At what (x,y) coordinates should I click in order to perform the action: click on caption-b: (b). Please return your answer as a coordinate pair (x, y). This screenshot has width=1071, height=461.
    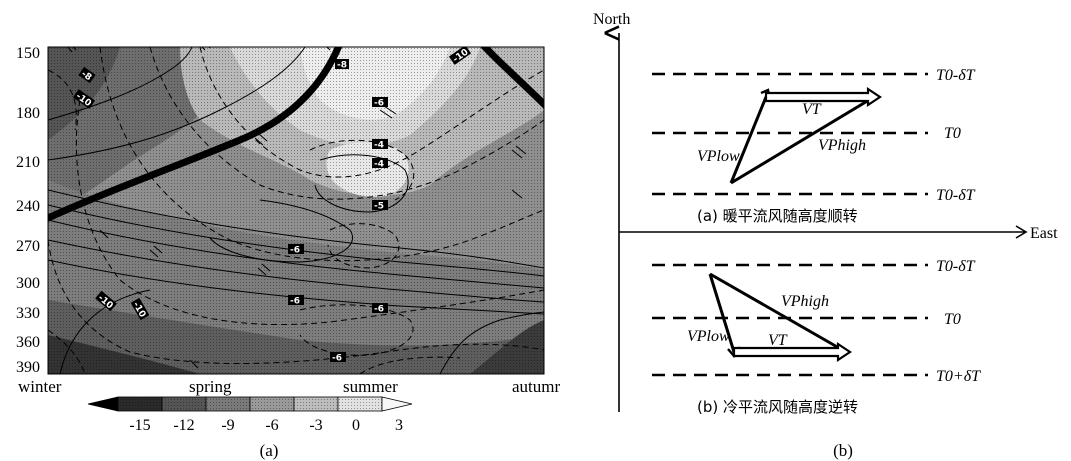
    Looking at the image, I should click on (843, 450).